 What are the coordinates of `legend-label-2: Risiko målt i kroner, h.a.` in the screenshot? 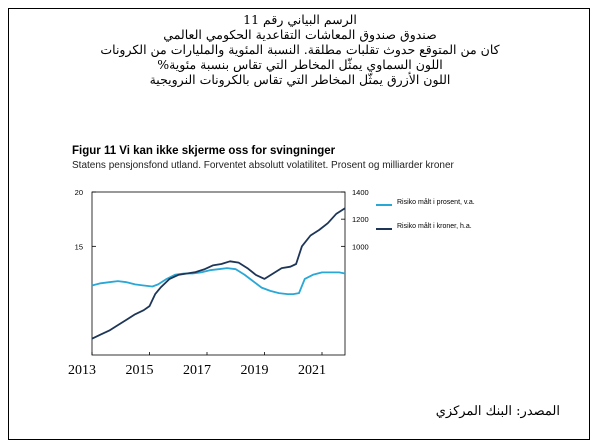 It's located at (434, 226).